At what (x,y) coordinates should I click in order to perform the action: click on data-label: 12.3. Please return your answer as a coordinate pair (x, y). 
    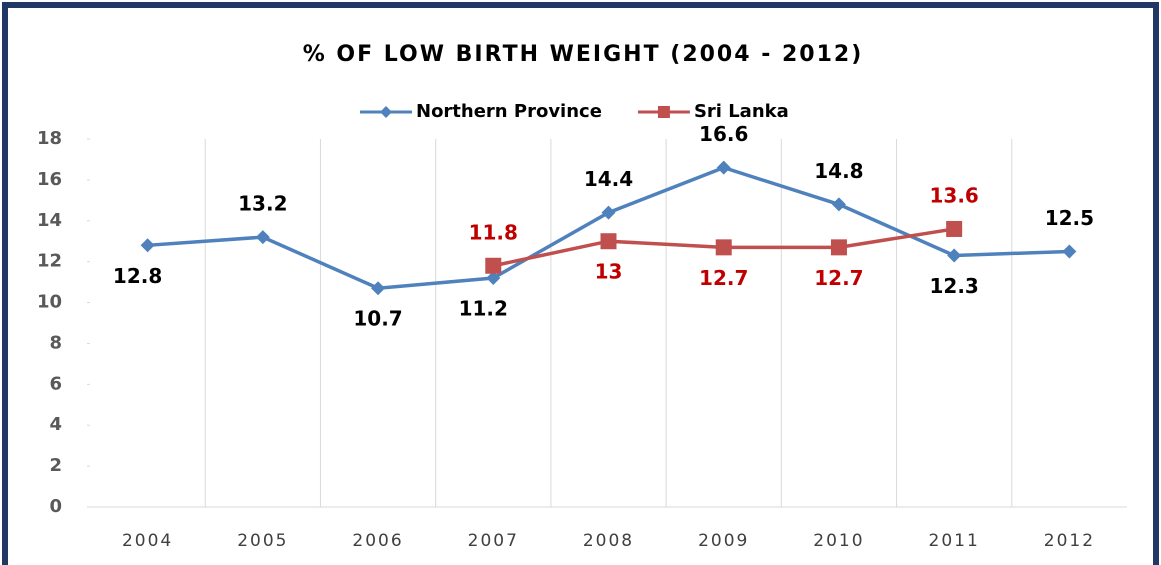
    Looking at the image, I should click on (953, 286).